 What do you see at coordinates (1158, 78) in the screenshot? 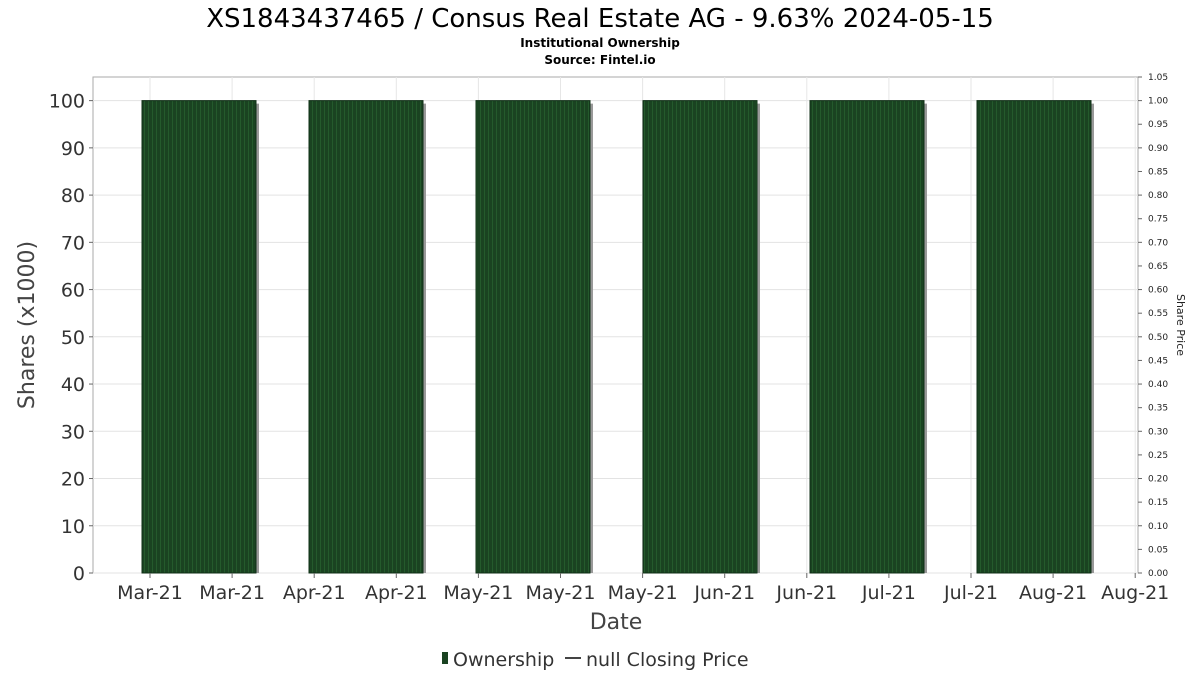
I see `y2-tick-label: 1.05` at bounding box center [1158, 78].